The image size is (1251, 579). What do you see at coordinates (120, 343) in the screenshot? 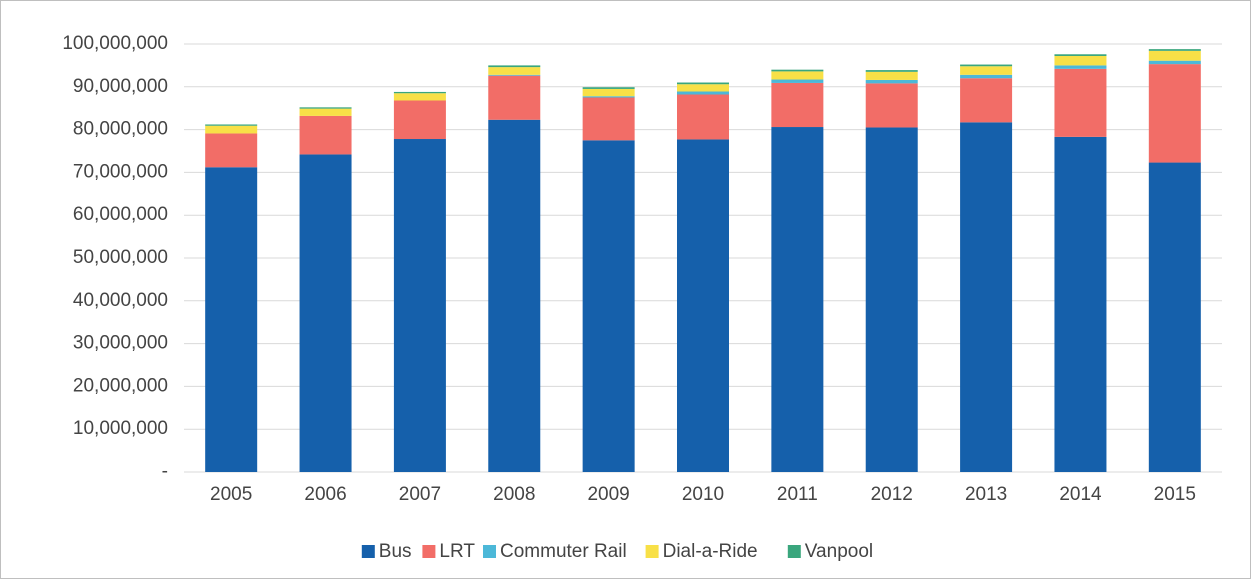
I see `y-tick-label: 30,000,000` at bounding box center [120, 343].